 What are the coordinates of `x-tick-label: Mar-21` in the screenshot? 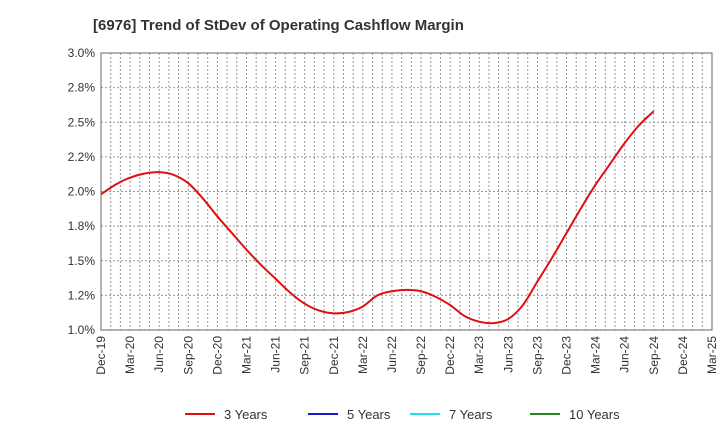 It's located at (246, 355).